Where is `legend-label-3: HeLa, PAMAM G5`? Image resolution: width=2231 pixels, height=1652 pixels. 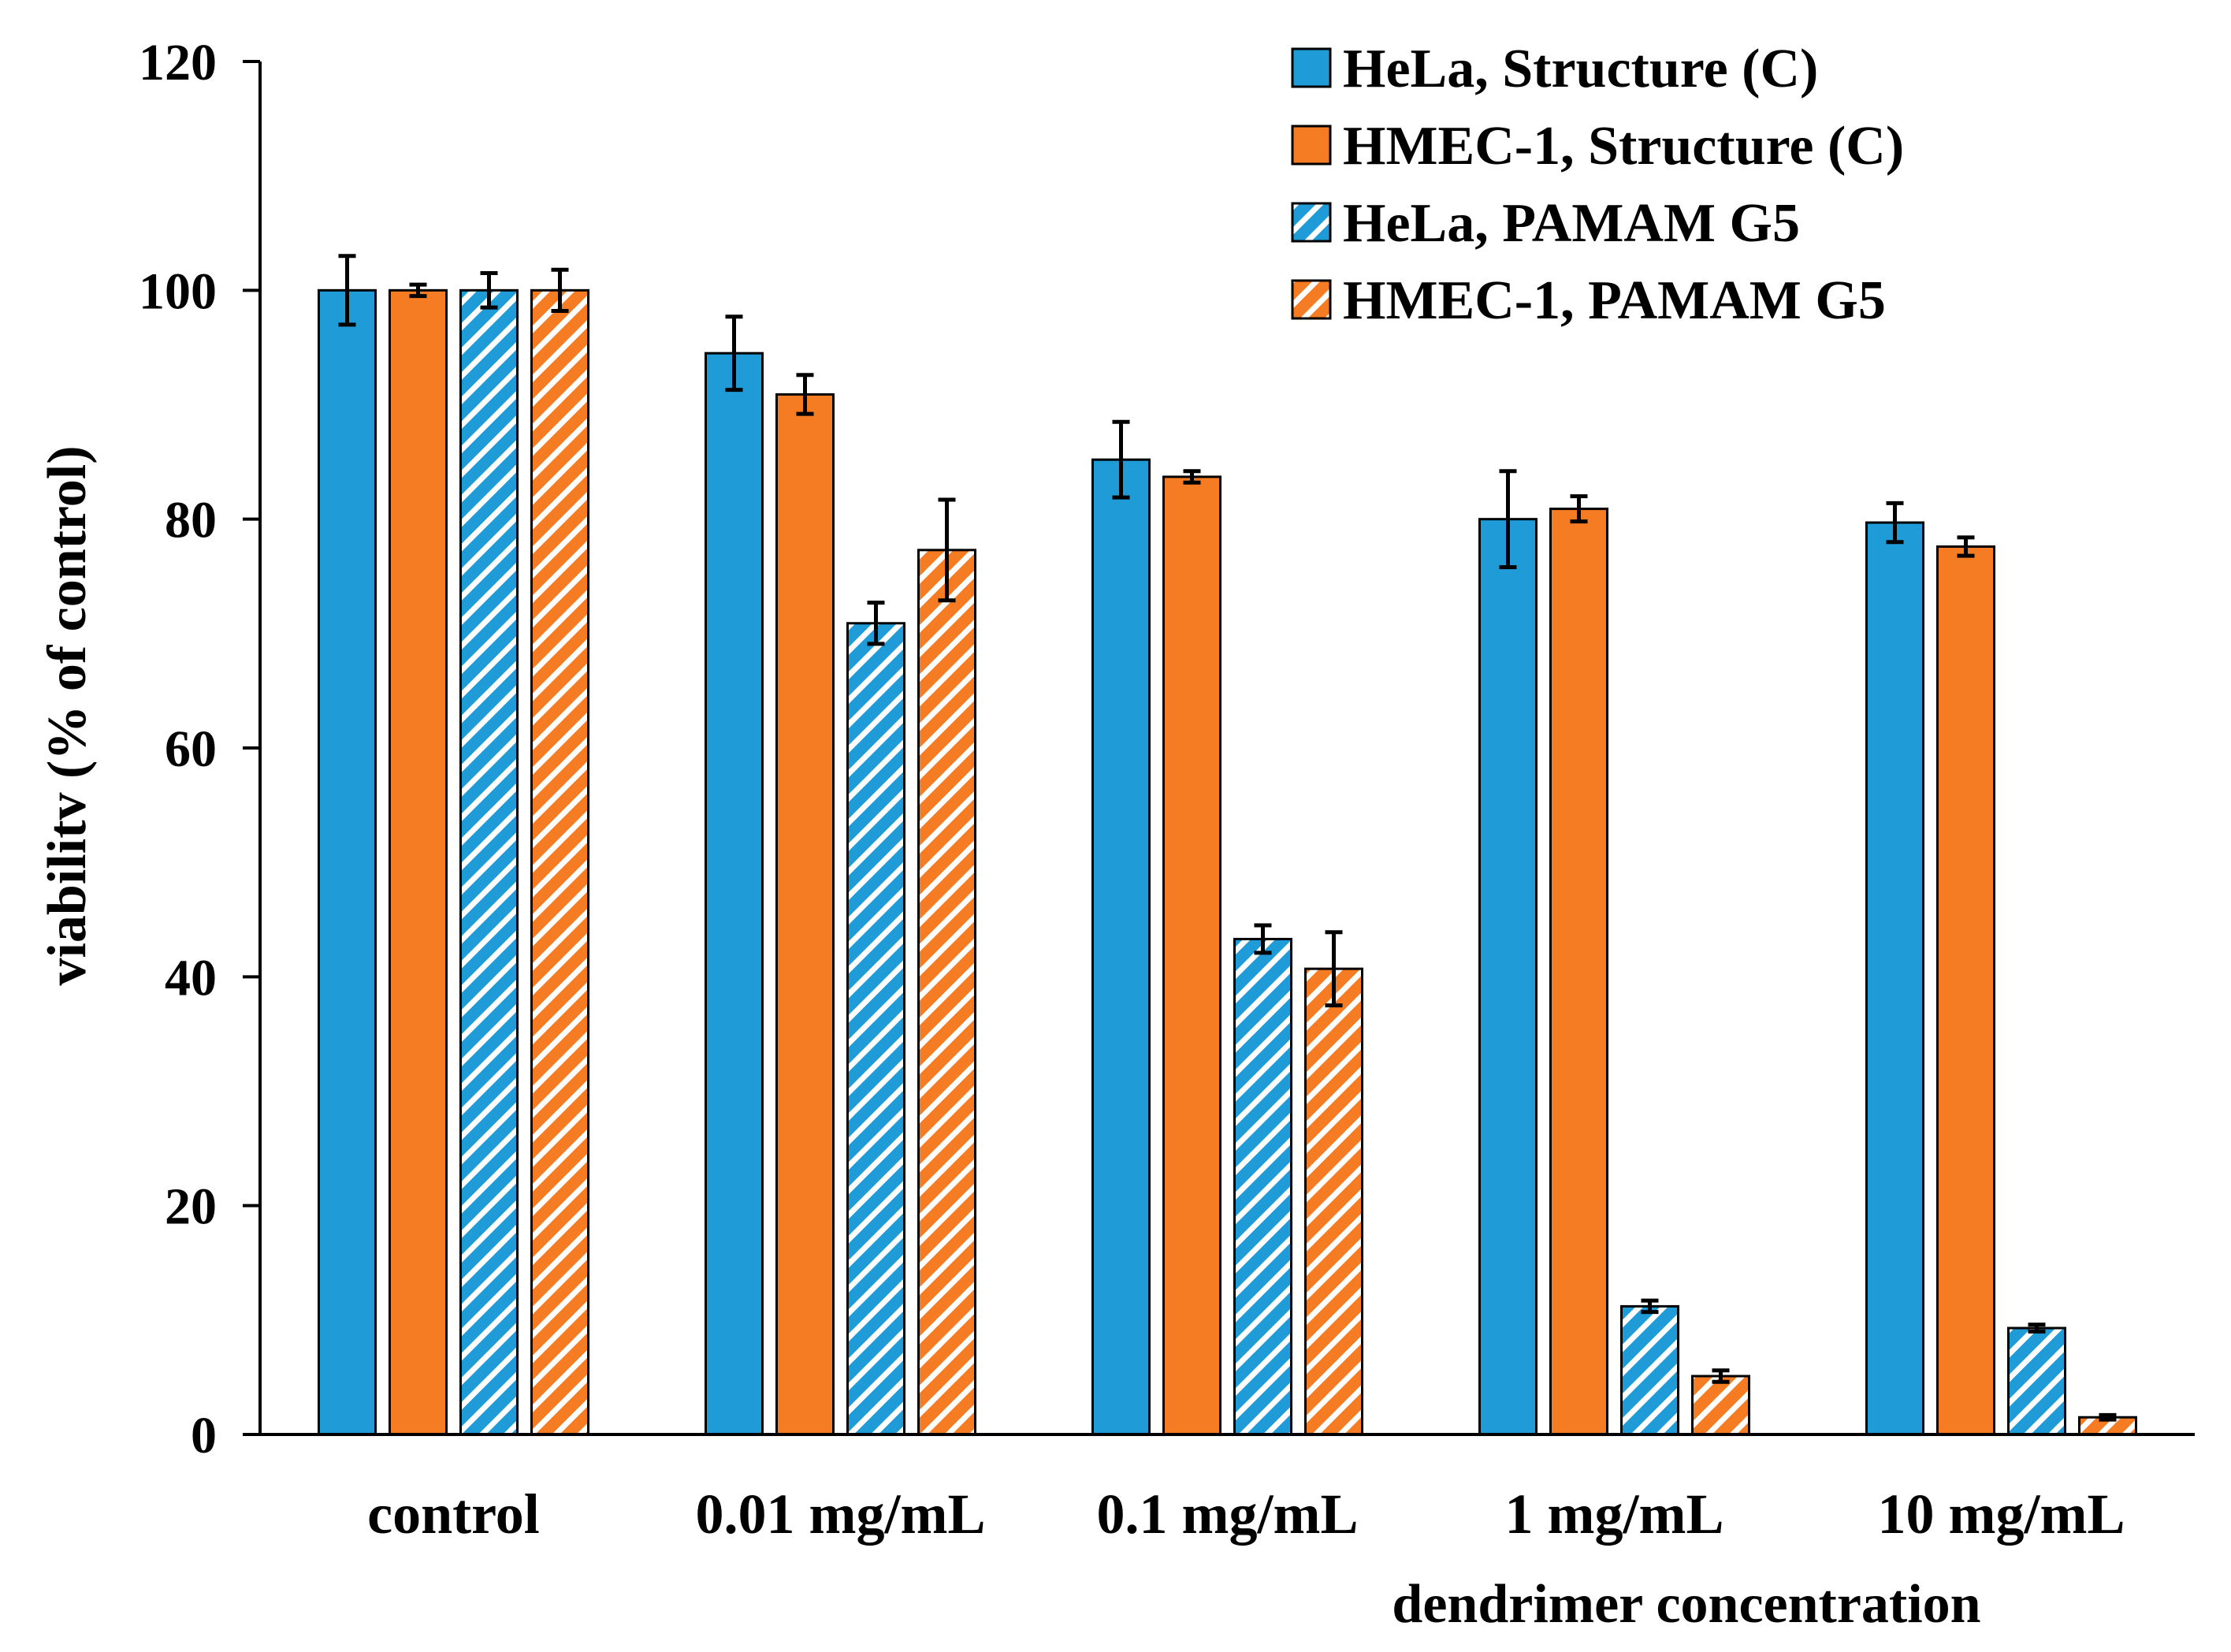
legend-label-3: HeLa, PAMAM G5 is located at coordinates (1571, 223).